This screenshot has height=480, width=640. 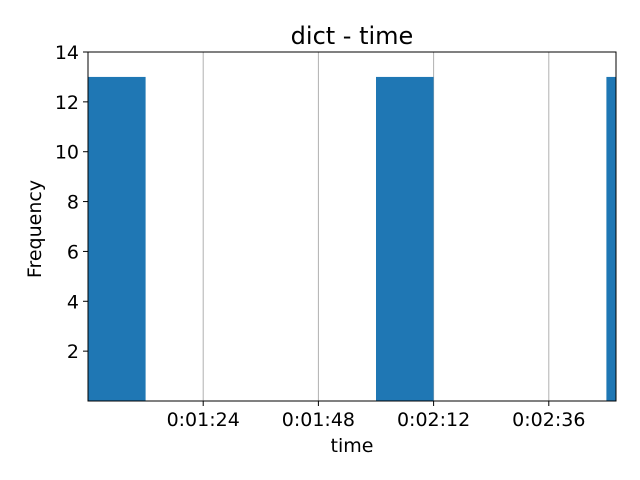 I want to click on x-tick-label: 0:02:36, so click(x=548, y=420).